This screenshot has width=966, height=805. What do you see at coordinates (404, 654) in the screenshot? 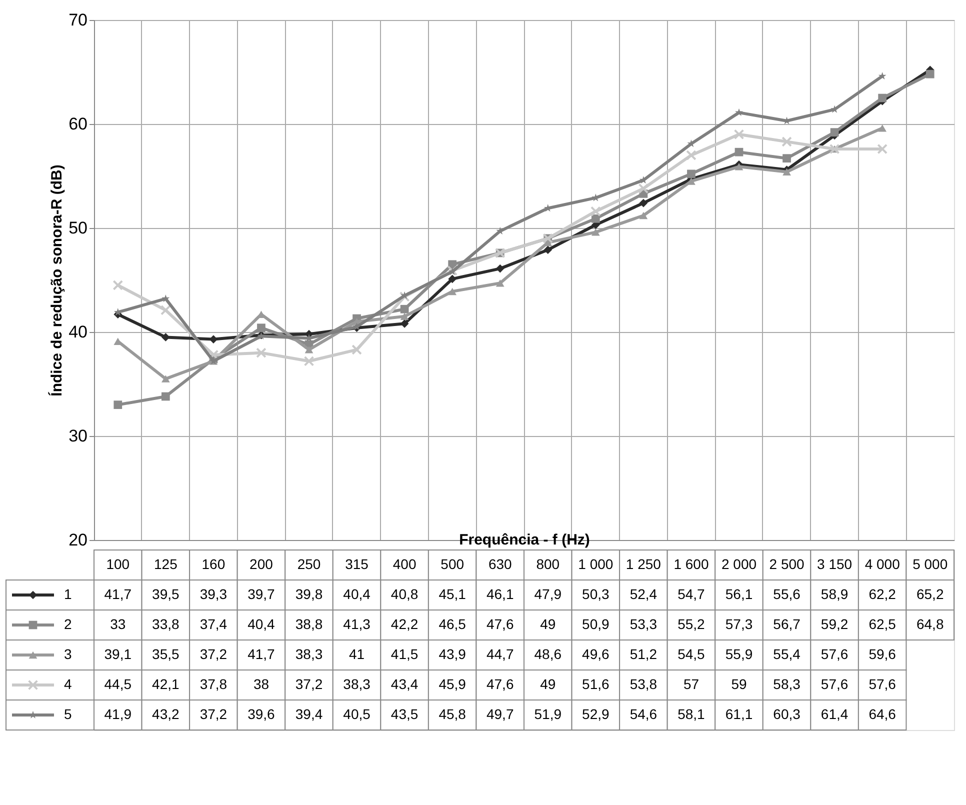
I see `data-label: 41,5` at bounding box center [404, 654].